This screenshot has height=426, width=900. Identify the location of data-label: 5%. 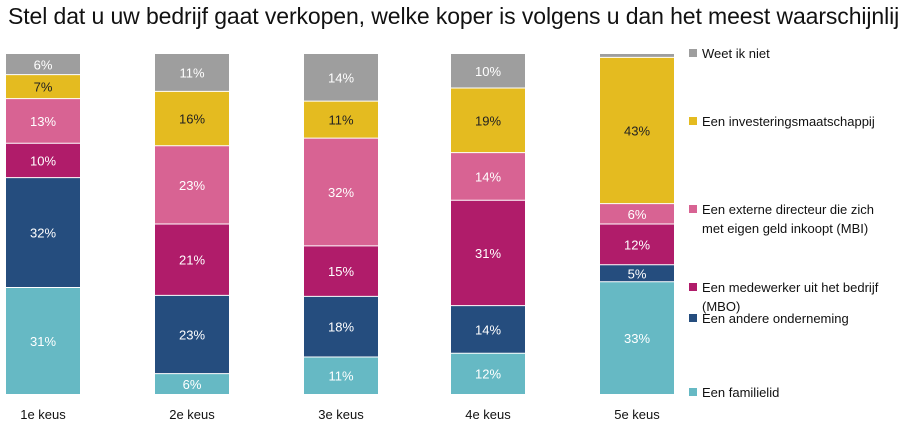
(637, 273).